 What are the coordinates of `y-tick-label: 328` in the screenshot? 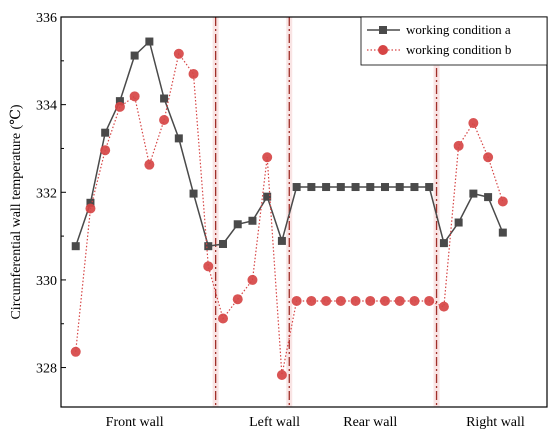 It's located at (46, 369).